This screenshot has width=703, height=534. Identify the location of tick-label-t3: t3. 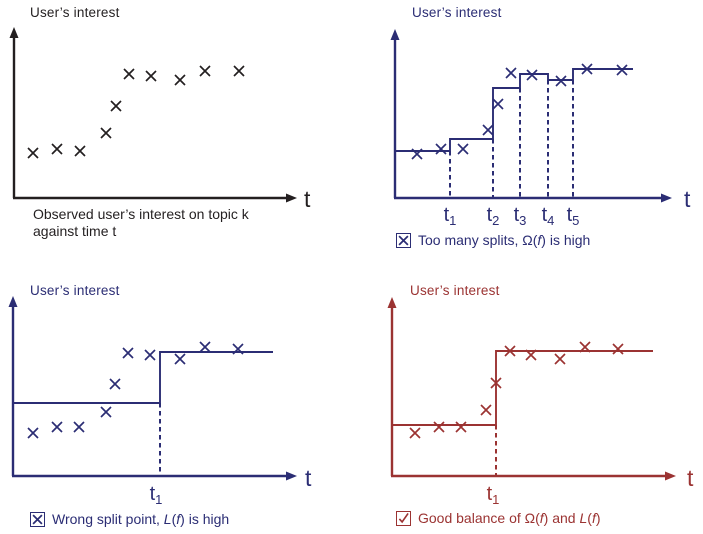
(520, 216).